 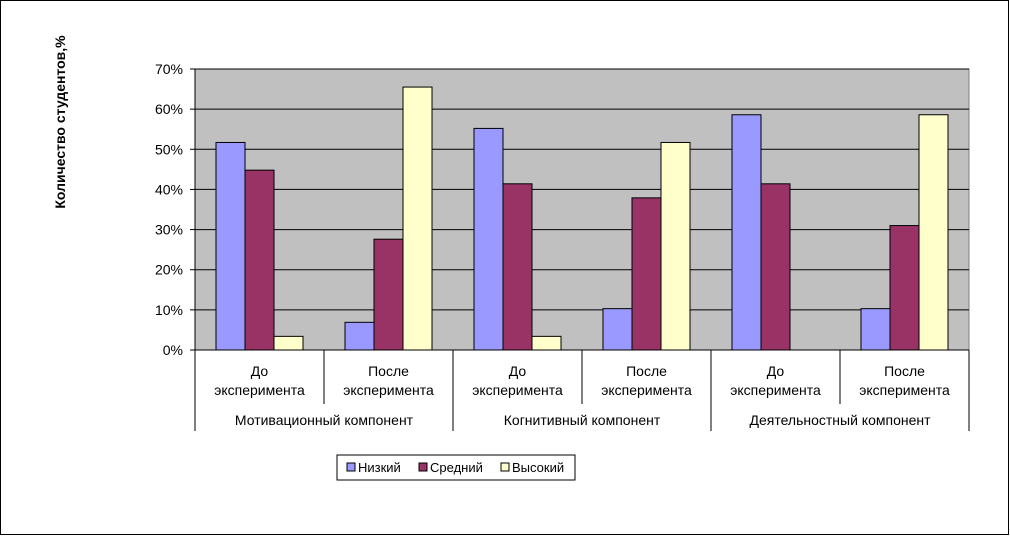 I want to click on x-group-label: Деятельностный компонент, so click(x=840, y=420).